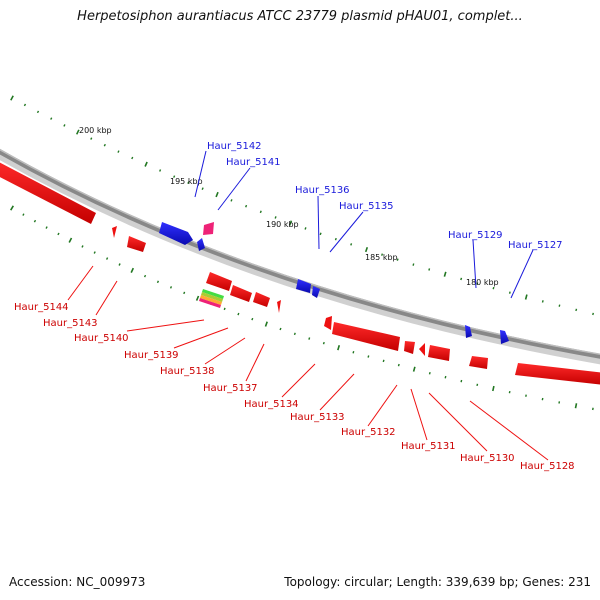 The width and height of the screenshot is (600, 600). I want to click on gene-haur-5128a, so click(478, 362).